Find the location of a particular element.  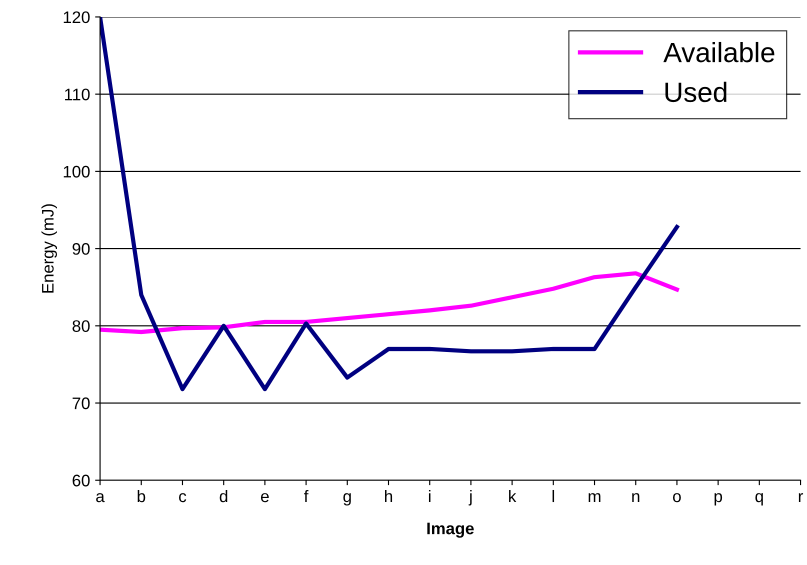

x-tick-label: r is located at coordinates (801, 497).